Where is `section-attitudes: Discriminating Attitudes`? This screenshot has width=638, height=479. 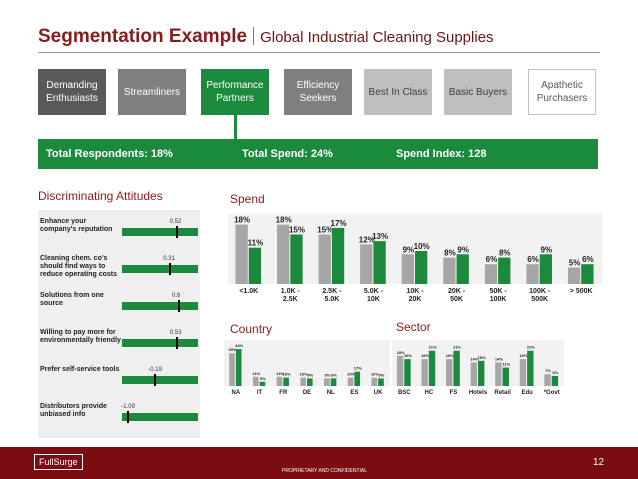 section-attitudes: Discriminating Attitudes is located at coordinates (100, 196).